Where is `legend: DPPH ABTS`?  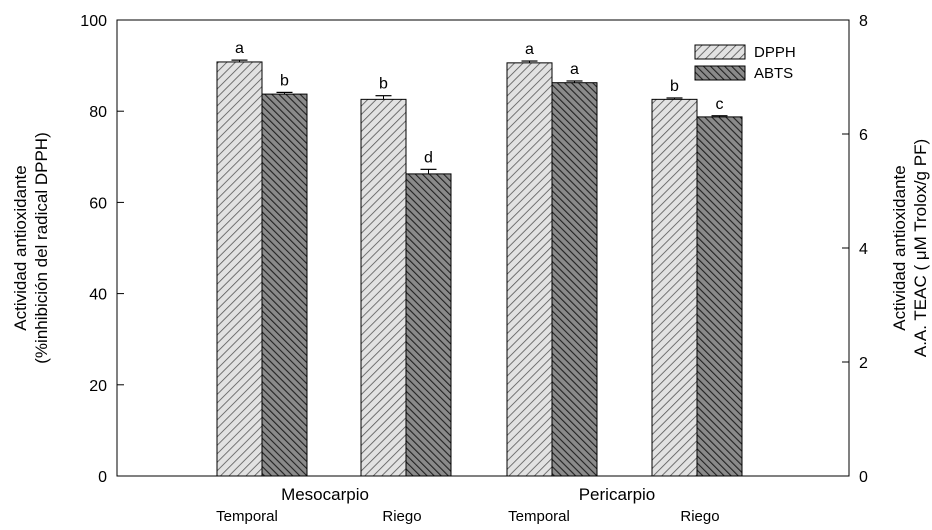 legend: DPPH ABTS is located at coordinates (745, 63).